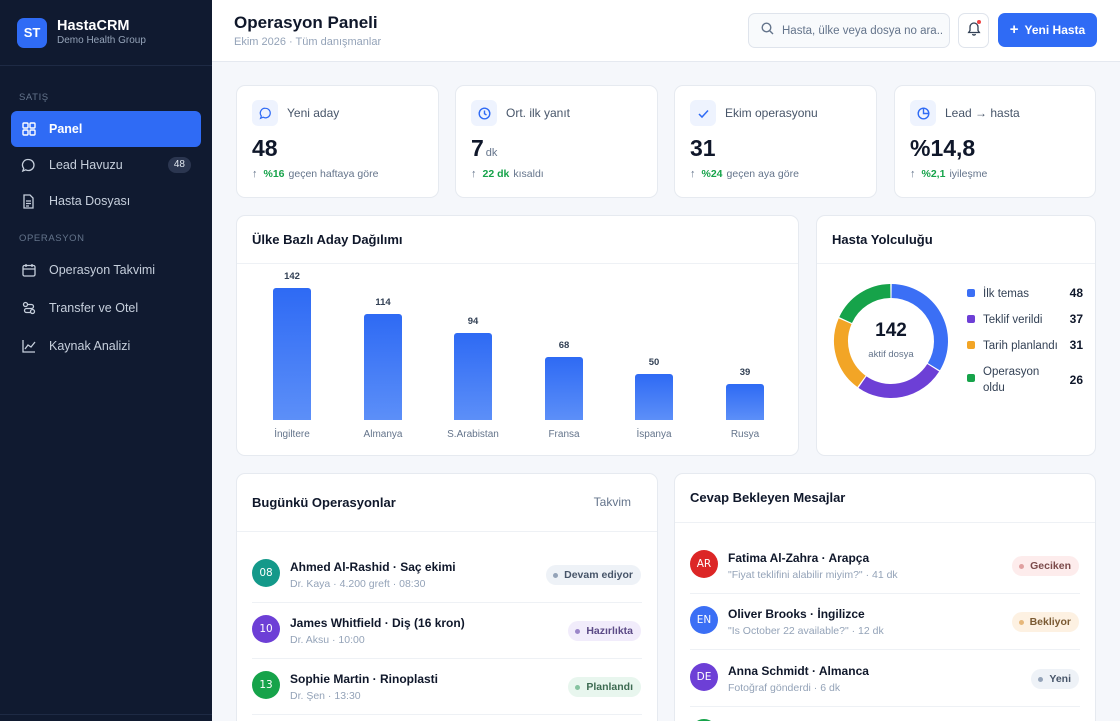 The height and width of the screenshot is (721, 1120). I want to click on sidebar-item-kaynak-analizi: Kaynak Analizi, so click(106, 346).